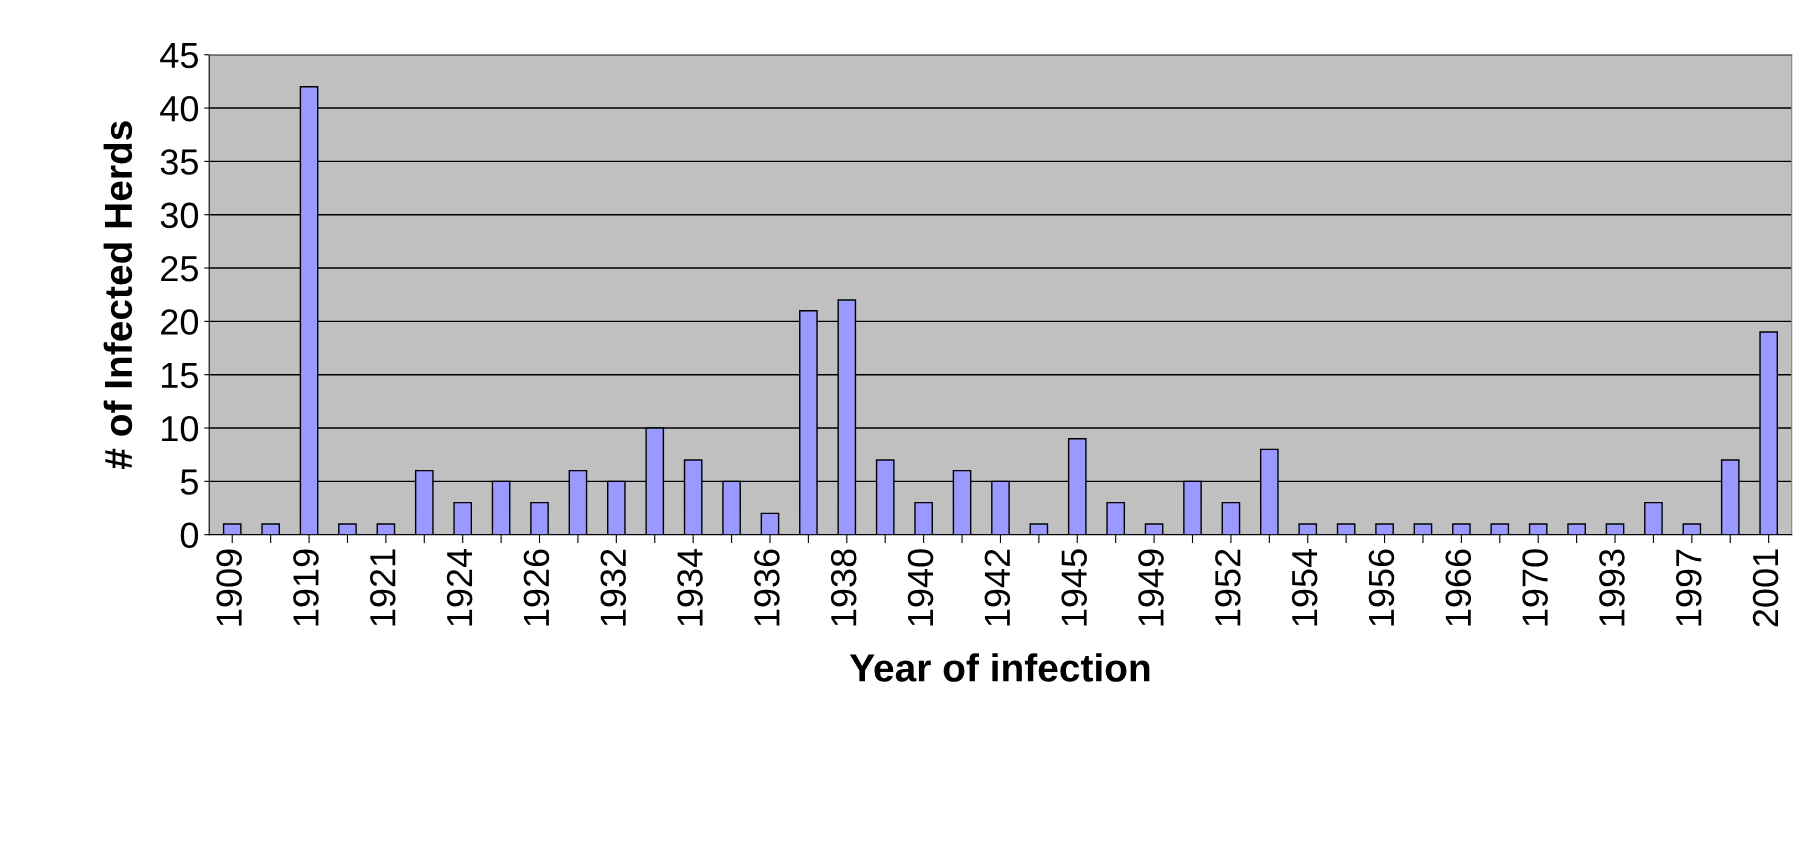 The width and height of the screenshot is (1819, 842). What do you see at coordinates (613, 587) in the screenshot?
I see `x-tick-label: 1932` at bounding box center [613, 587].